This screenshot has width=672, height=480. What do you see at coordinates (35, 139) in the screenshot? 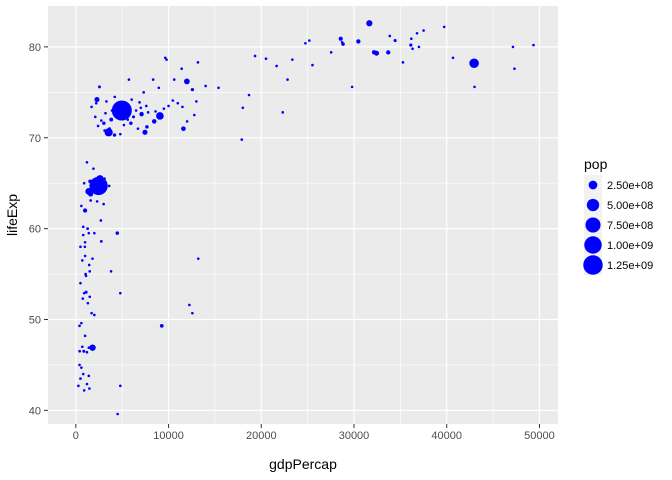
I see `y-tick-label: 70` at bounding box center [35, 139].